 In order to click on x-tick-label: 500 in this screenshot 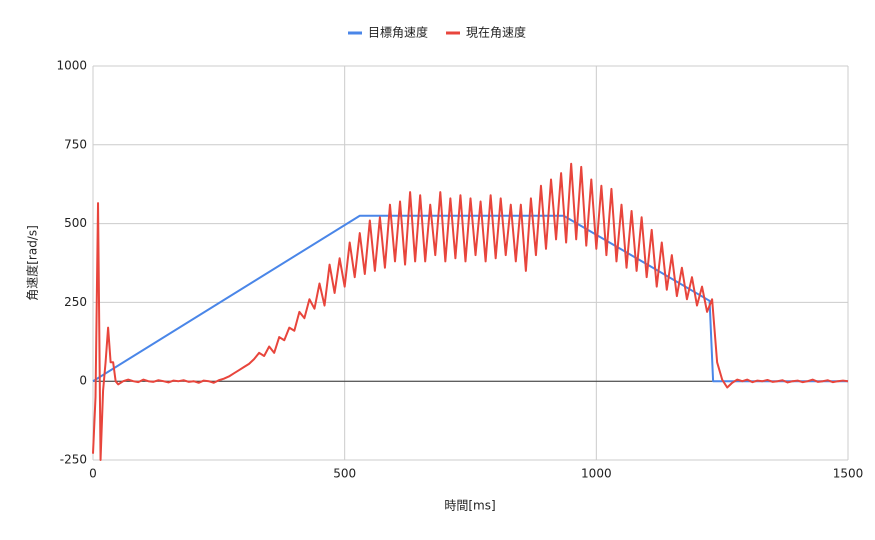, I will do `click(344, 474)`.